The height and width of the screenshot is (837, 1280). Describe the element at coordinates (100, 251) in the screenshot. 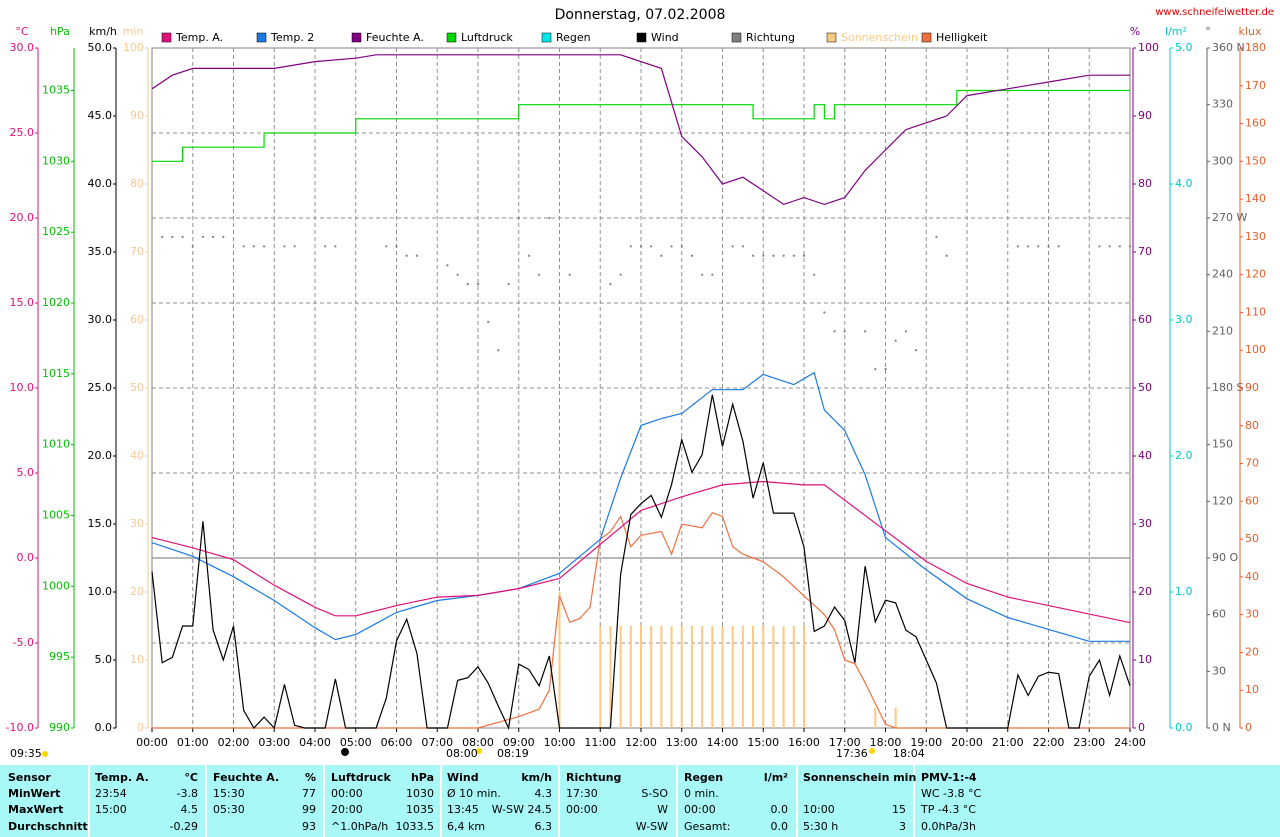

I see `y-tick-label: 35.0` at that location.